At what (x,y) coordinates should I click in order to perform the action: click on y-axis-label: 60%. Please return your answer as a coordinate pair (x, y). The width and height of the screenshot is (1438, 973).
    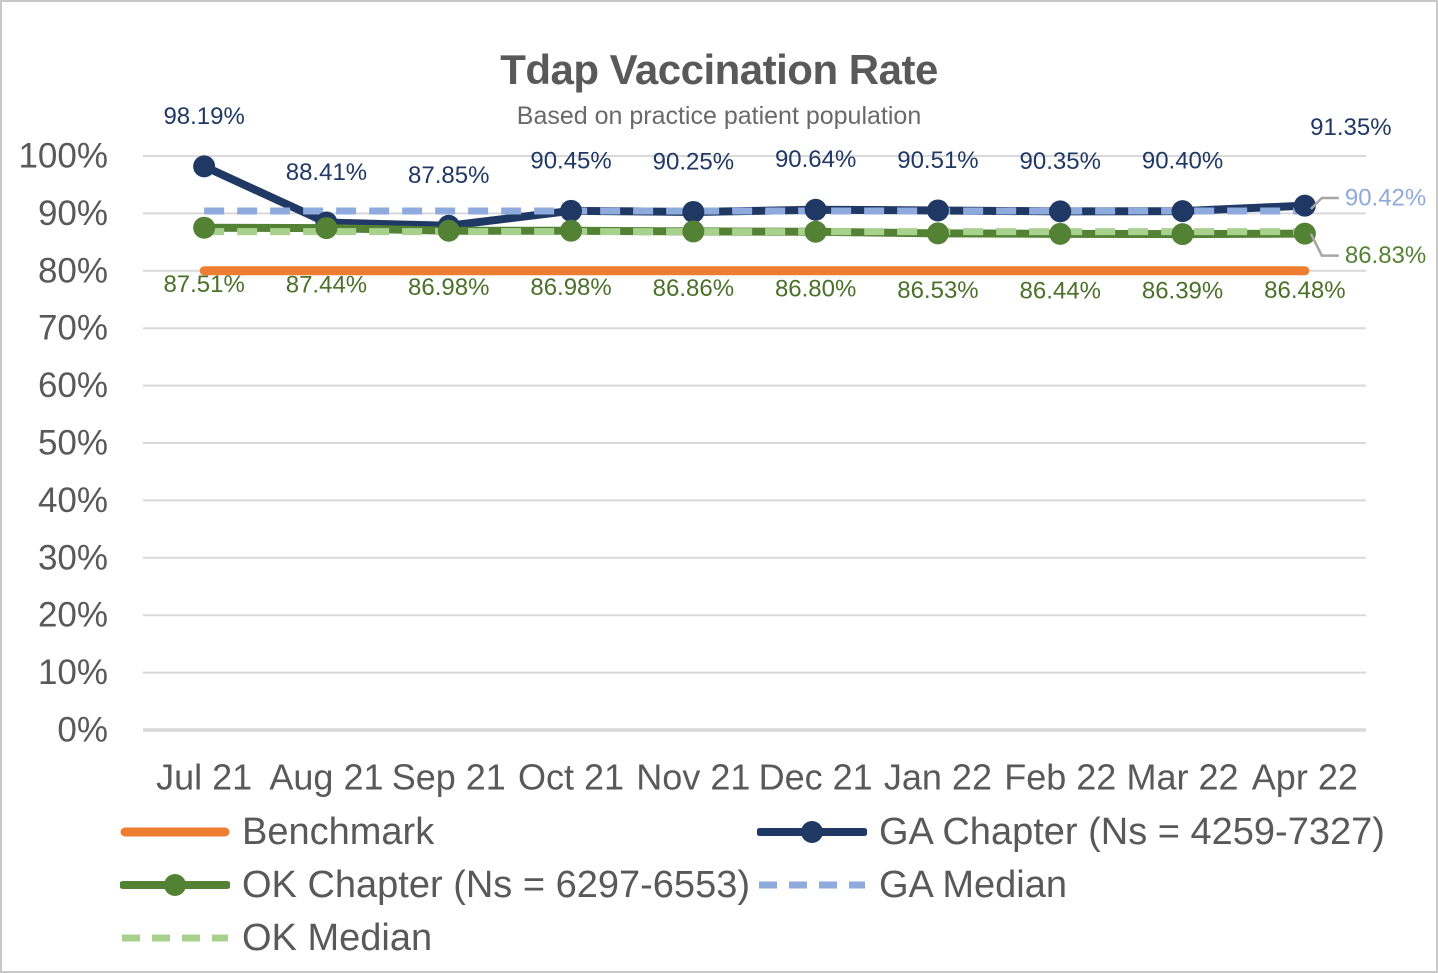
    Looking at the image, I should click on (73, 385).